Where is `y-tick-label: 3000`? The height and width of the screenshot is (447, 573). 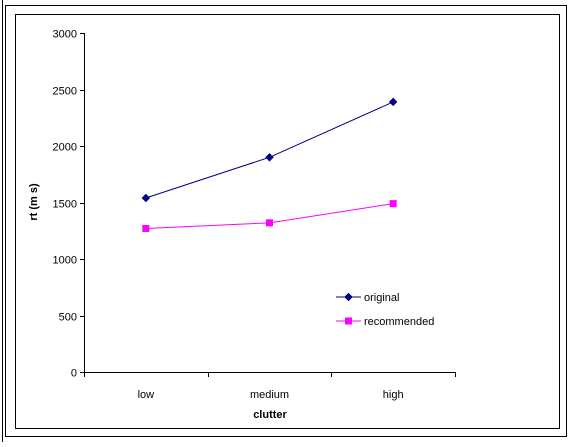
y-tick-label: 3000 is located at coordinates (65, 35).